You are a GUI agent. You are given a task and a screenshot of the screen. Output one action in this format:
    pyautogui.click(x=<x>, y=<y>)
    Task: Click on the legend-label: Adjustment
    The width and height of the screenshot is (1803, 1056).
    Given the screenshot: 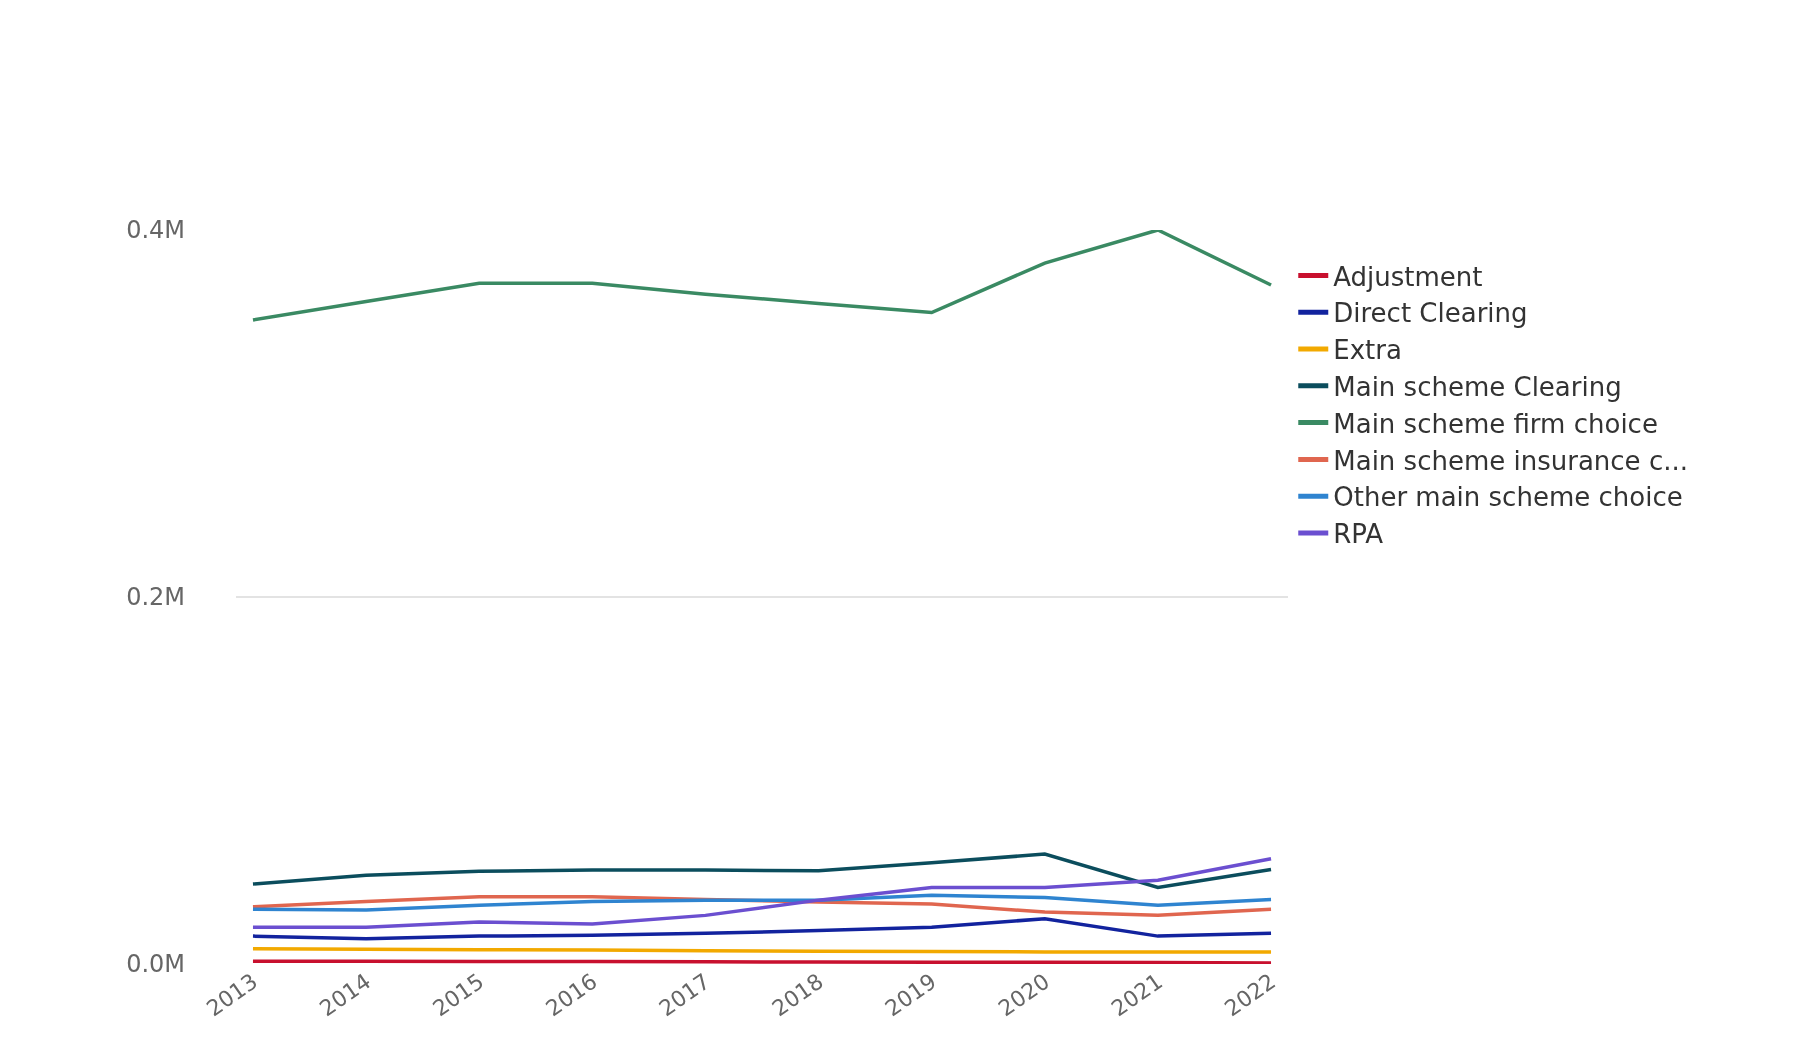 What is the action you would take?
    pyautogui.click(x=1408, y=276)
    